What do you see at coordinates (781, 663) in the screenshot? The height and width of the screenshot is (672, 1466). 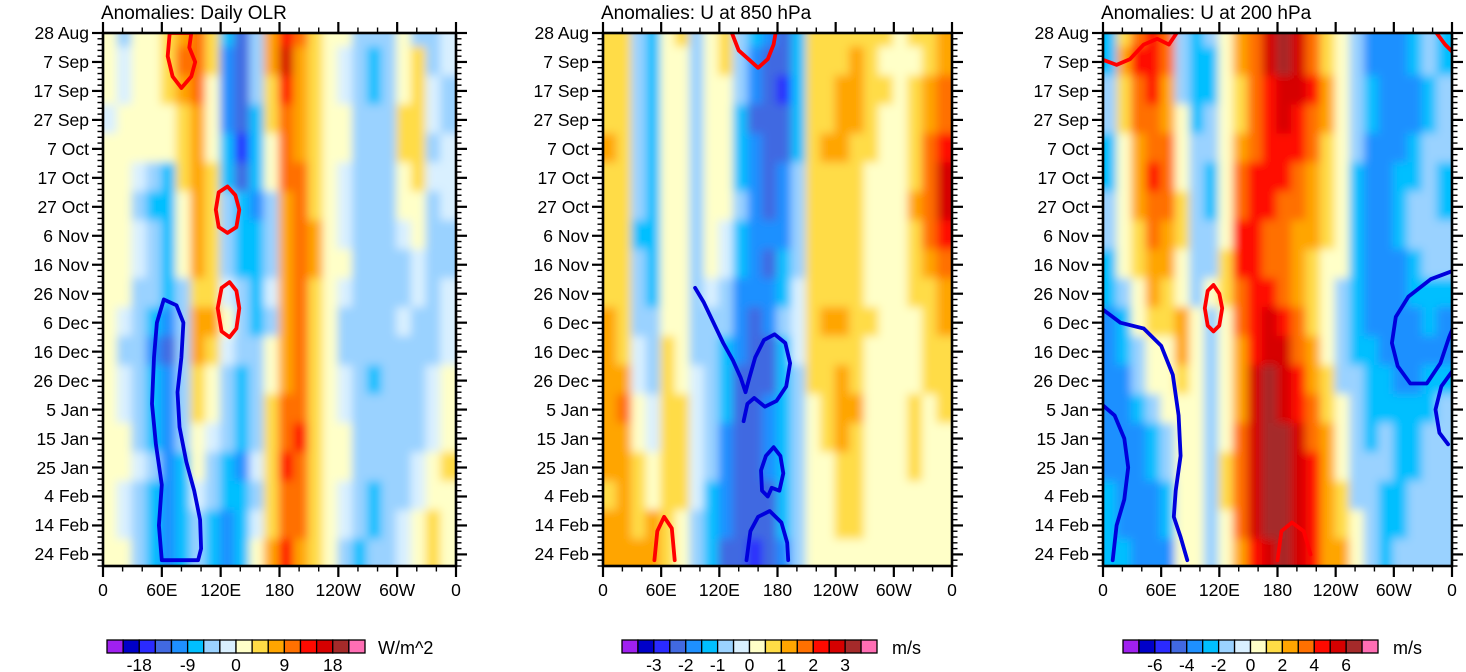 I see `colorbar-tick-label: 1` at bounding box center [781, 663].